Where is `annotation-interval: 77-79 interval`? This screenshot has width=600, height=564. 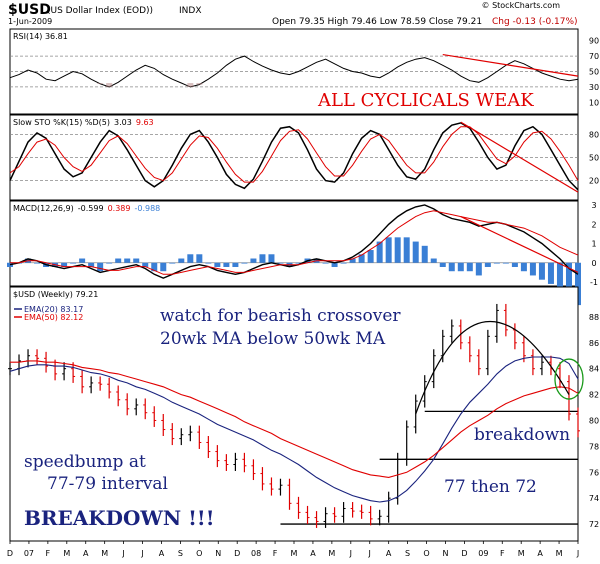
annotation-interval: 77-79 interval is located at coordinates (107, 484).